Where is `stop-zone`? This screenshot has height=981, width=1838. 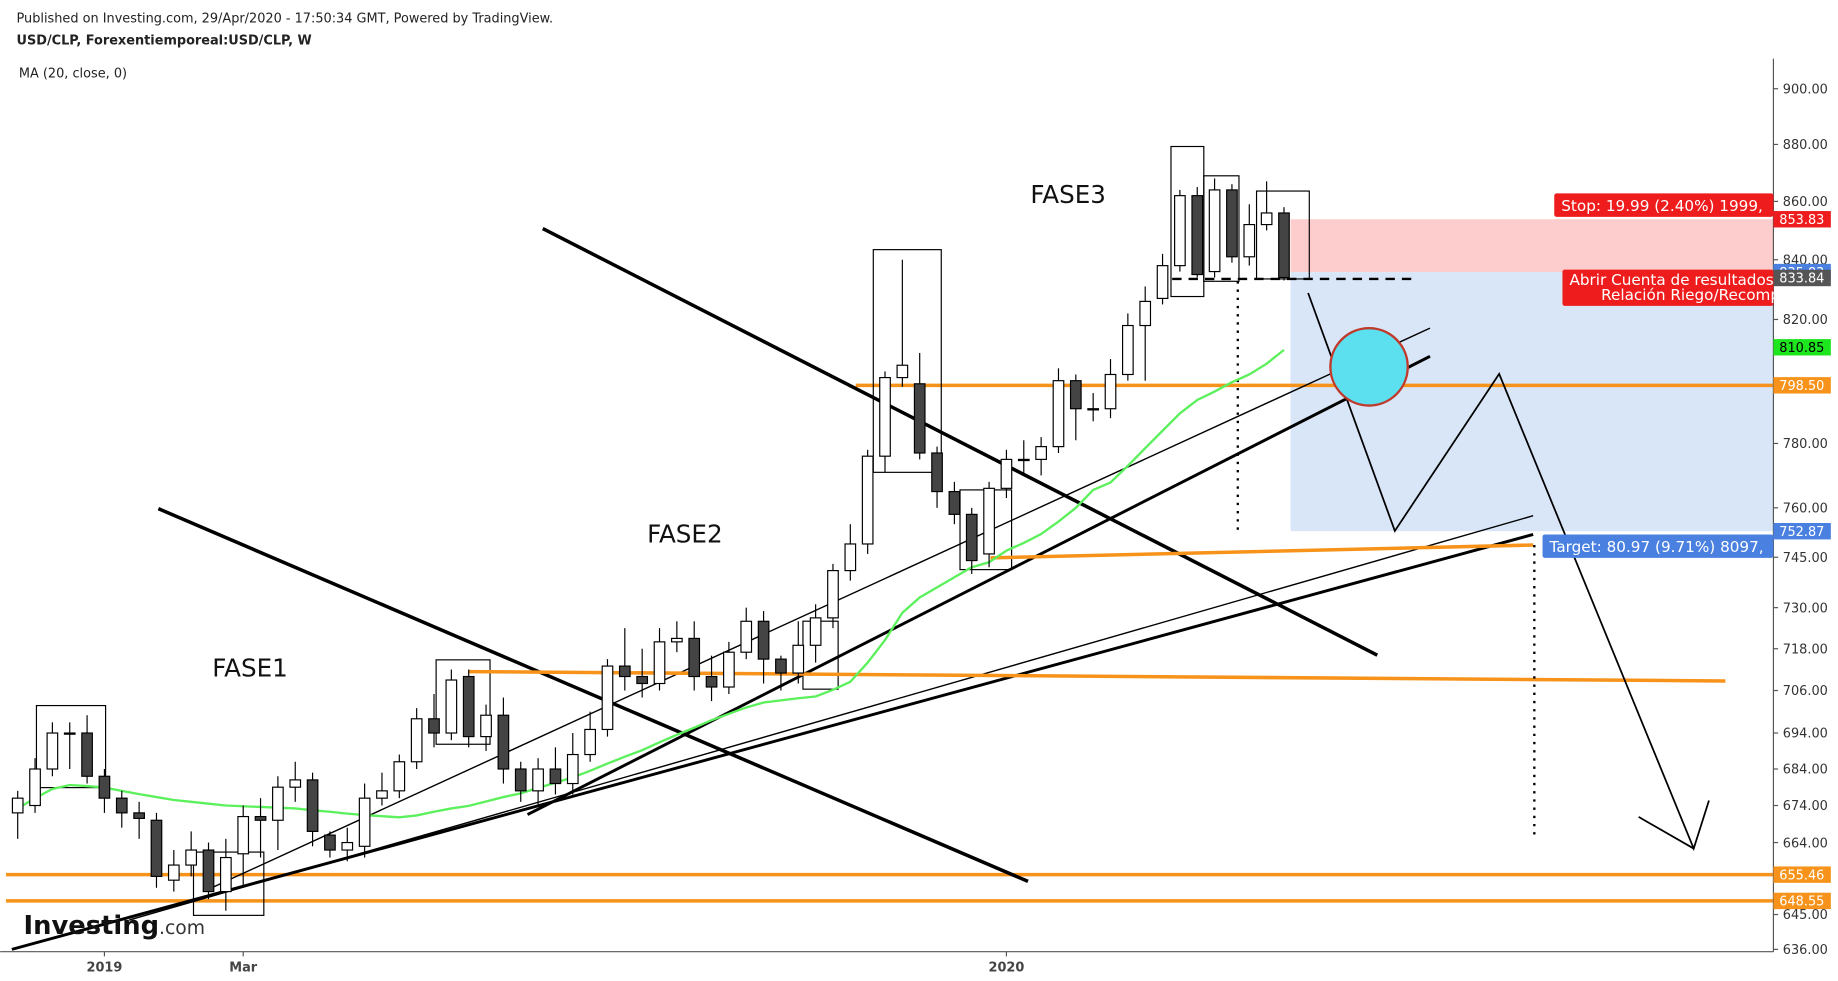
stop-zone is located at coordinates (1532, 246).